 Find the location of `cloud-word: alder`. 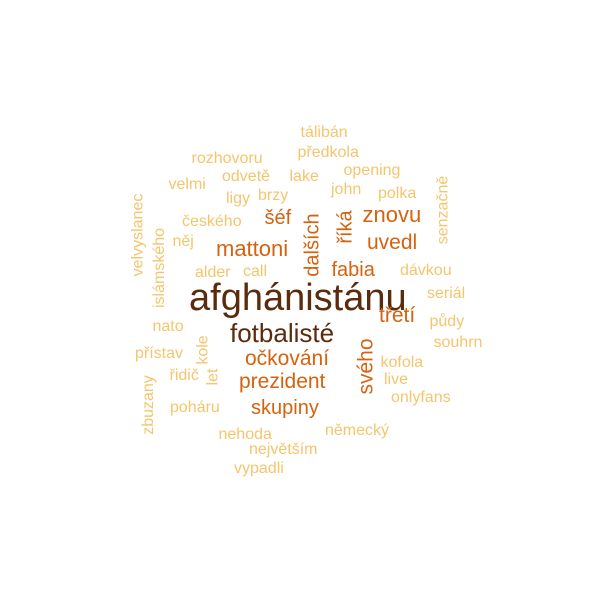

cloud-word: alder is located at coordinates (213, 272).